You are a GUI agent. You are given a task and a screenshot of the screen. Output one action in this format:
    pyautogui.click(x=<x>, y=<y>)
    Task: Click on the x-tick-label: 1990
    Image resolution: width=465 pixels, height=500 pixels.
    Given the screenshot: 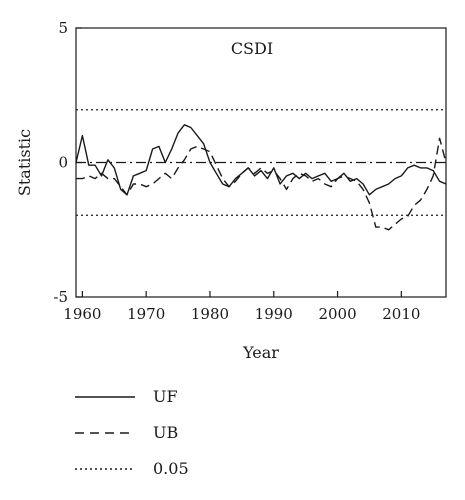 What is the action you would take?
    pyautogui.click(x=274, y=314)
    